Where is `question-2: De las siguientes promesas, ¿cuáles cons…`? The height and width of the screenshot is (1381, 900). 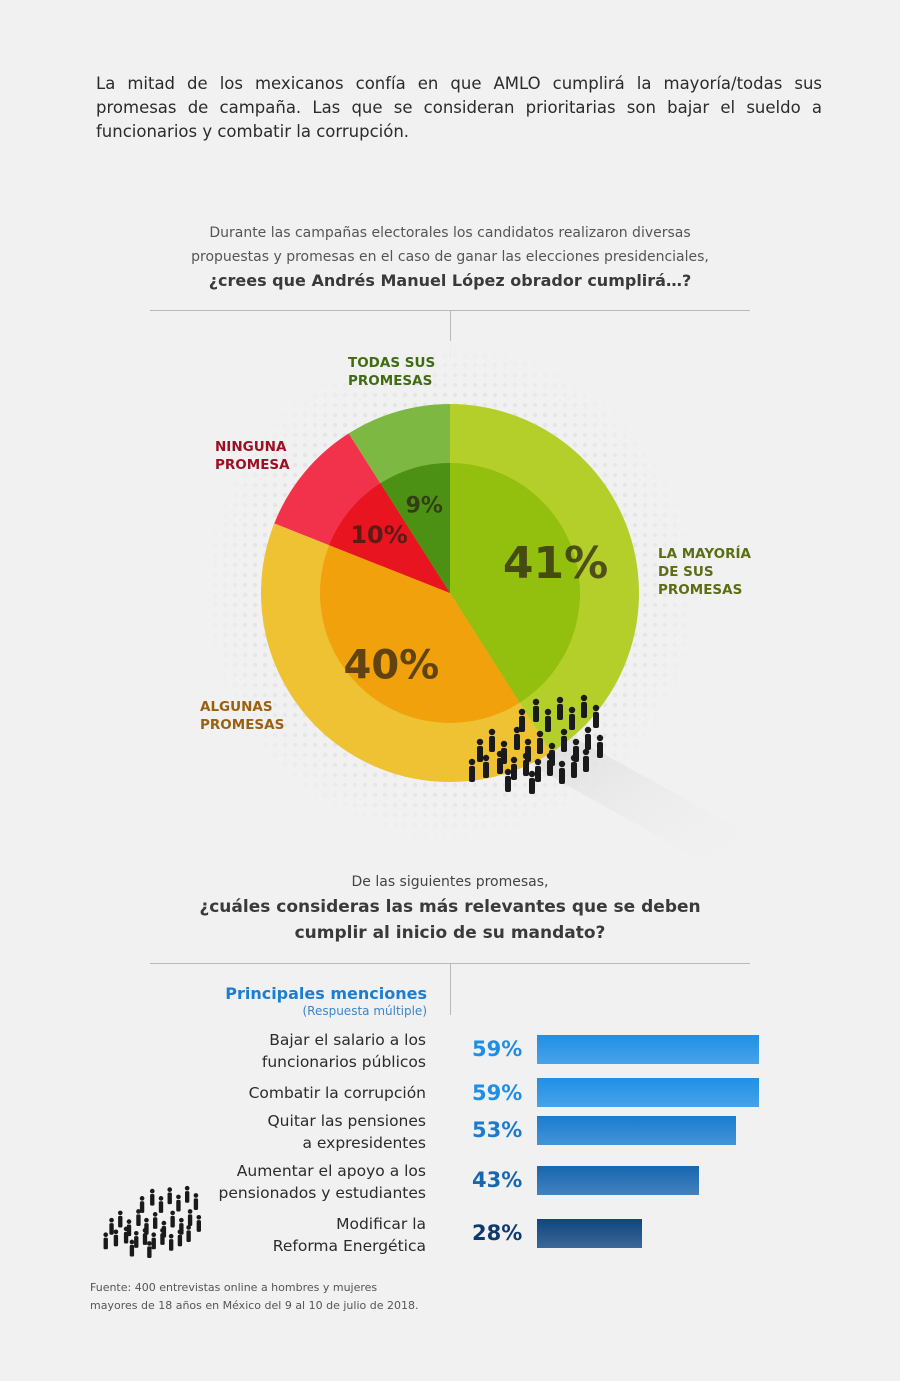 question-2: De las siguientes promesas, ¿cuáles cons… is located at coordinates (450, 908).